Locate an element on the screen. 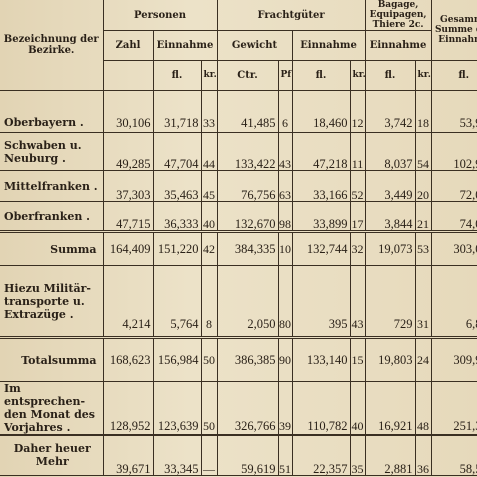  cell-personen-fl: 156,984 is located at coordinates (177, 359).